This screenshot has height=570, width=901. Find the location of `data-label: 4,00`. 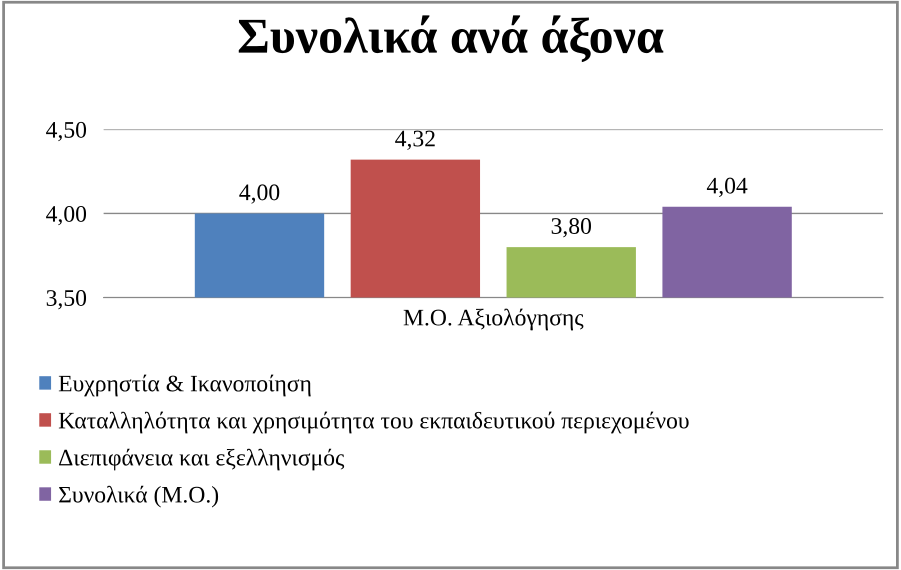

data-label: 4,00 is located at coordinates (259, 194).